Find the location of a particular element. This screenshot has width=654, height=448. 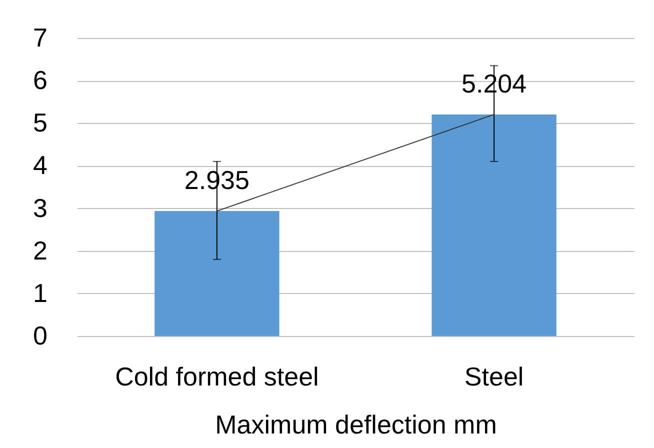

x-axis-title: Maximum deflection mm is located at coordinates (356, 425).